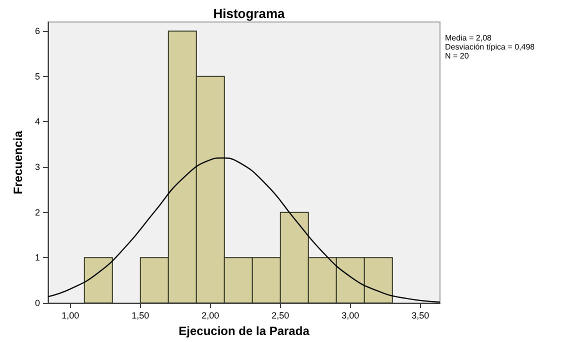  Describe the element at coordinates (281, 315) in the screenshot. I see `x-tick-label: 2,50` at that location.